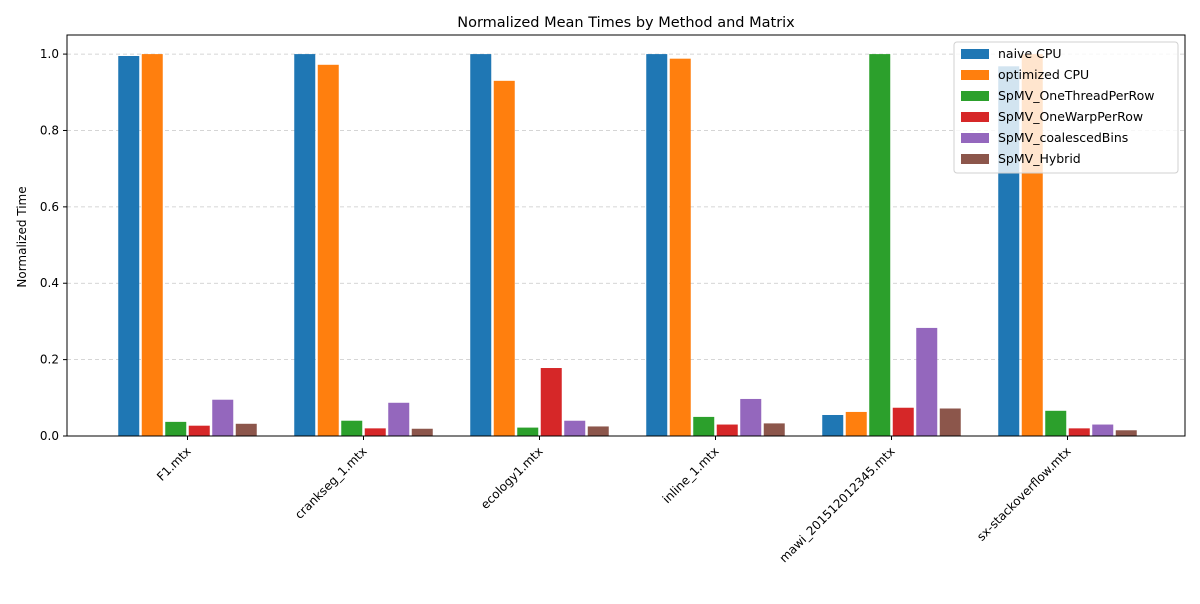  What do you see at coordinates (49, 54) in the screenshot?
I see `y-tick-label: 1.0` at bounding box center [49, 54].